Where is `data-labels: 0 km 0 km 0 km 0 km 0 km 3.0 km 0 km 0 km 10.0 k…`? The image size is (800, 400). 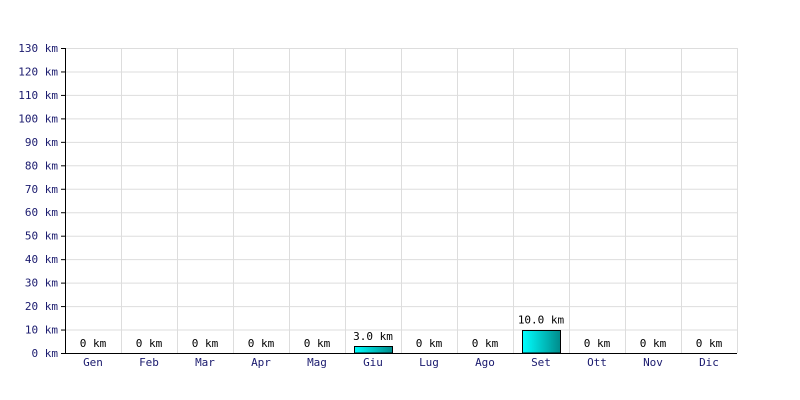
data-labels: 0 km 0 km 0 km 0 km 0 km 3.0 km 0 km 0 km 10.0 k… is located at coordinates (401, 332).